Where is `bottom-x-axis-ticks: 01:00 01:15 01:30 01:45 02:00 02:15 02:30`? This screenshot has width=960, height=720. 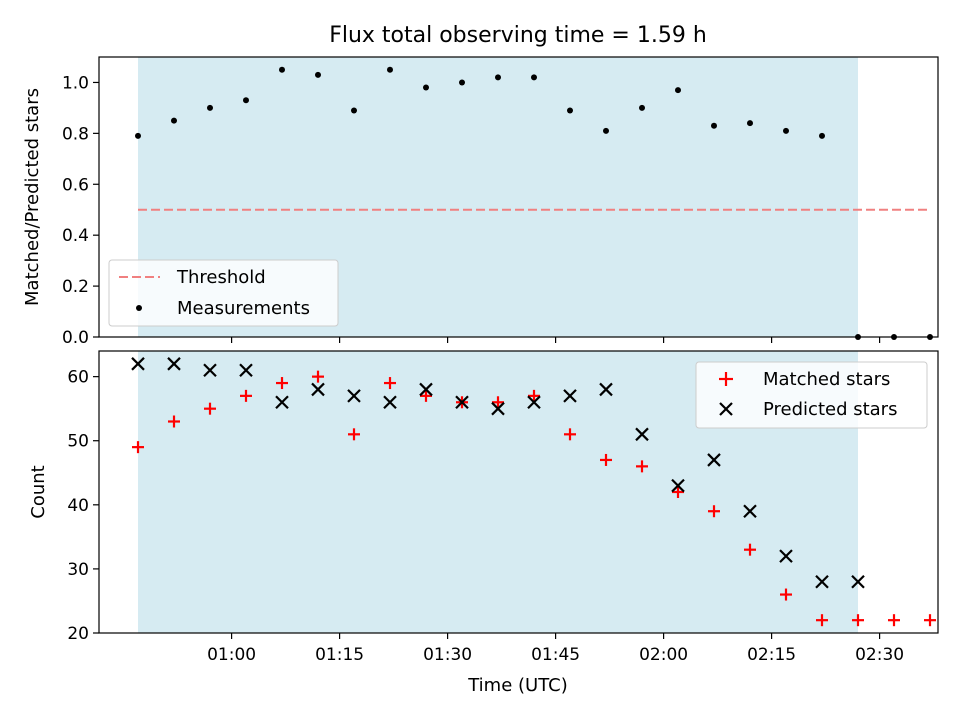 bottom-x-axis-ticks: 01:00 01:15 01:30 01:45 02:00 02:15 02:30 is located at coordinates (555, 649).